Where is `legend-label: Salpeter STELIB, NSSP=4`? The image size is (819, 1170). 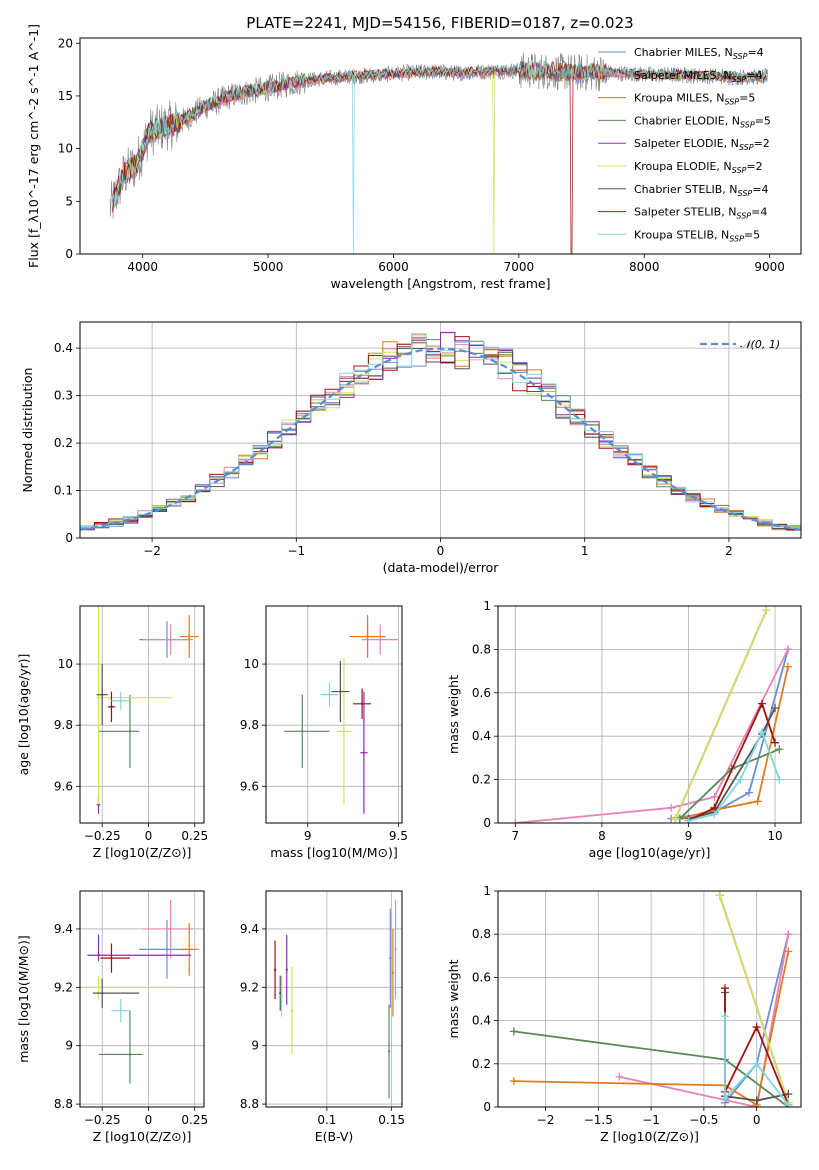
legend-label: Salpeter STELIB, NSSP=4 is located at coordinates (700, 213).